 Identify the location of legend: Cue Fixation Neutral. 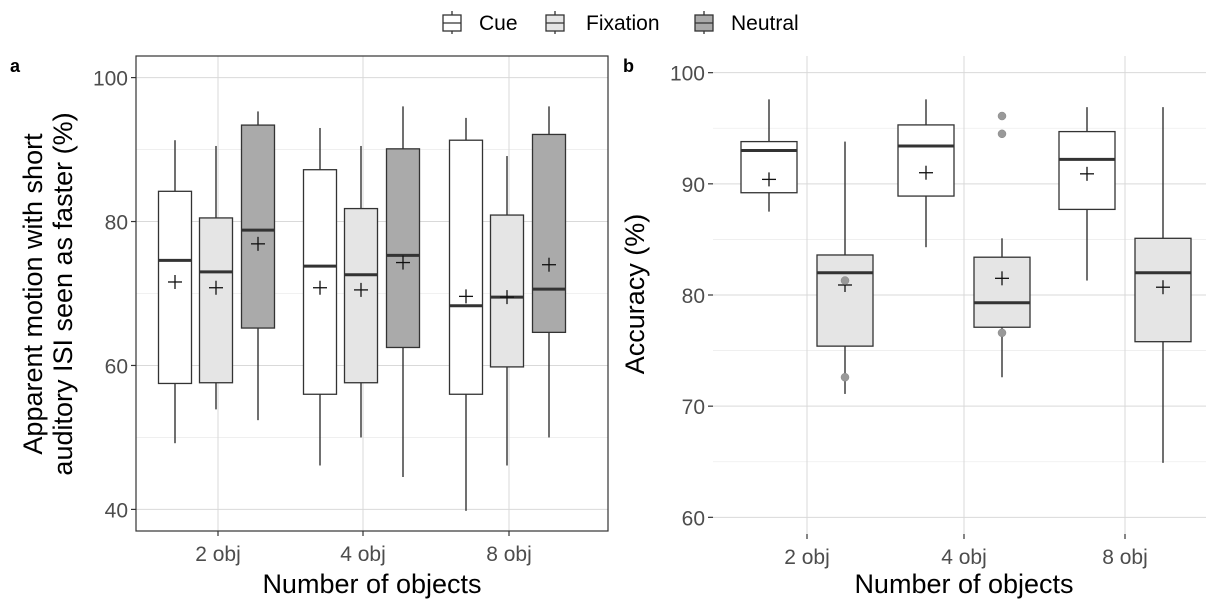
(620, 23).